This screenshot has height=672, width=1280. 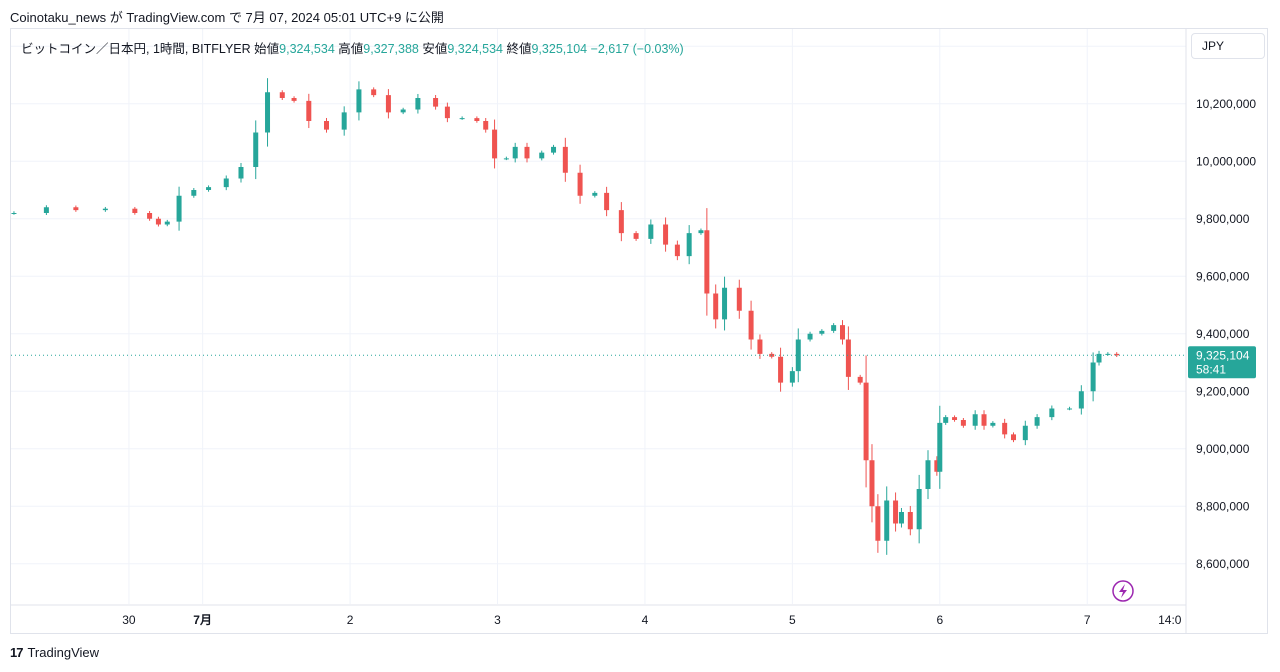 What do you see at coordinates (1223, 391) in the screenshot?
I see `y-tick-label: 9,200,000` at bounding box center [1223, 391].